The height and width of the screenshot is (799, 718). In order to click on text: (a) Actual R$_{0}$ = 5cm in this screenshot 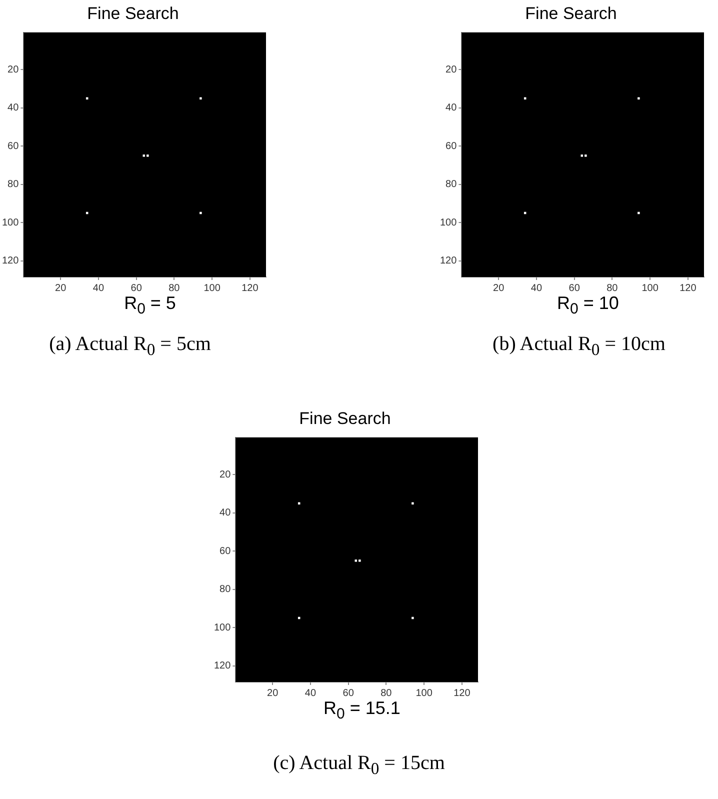, I will do `click(130, 346)`.